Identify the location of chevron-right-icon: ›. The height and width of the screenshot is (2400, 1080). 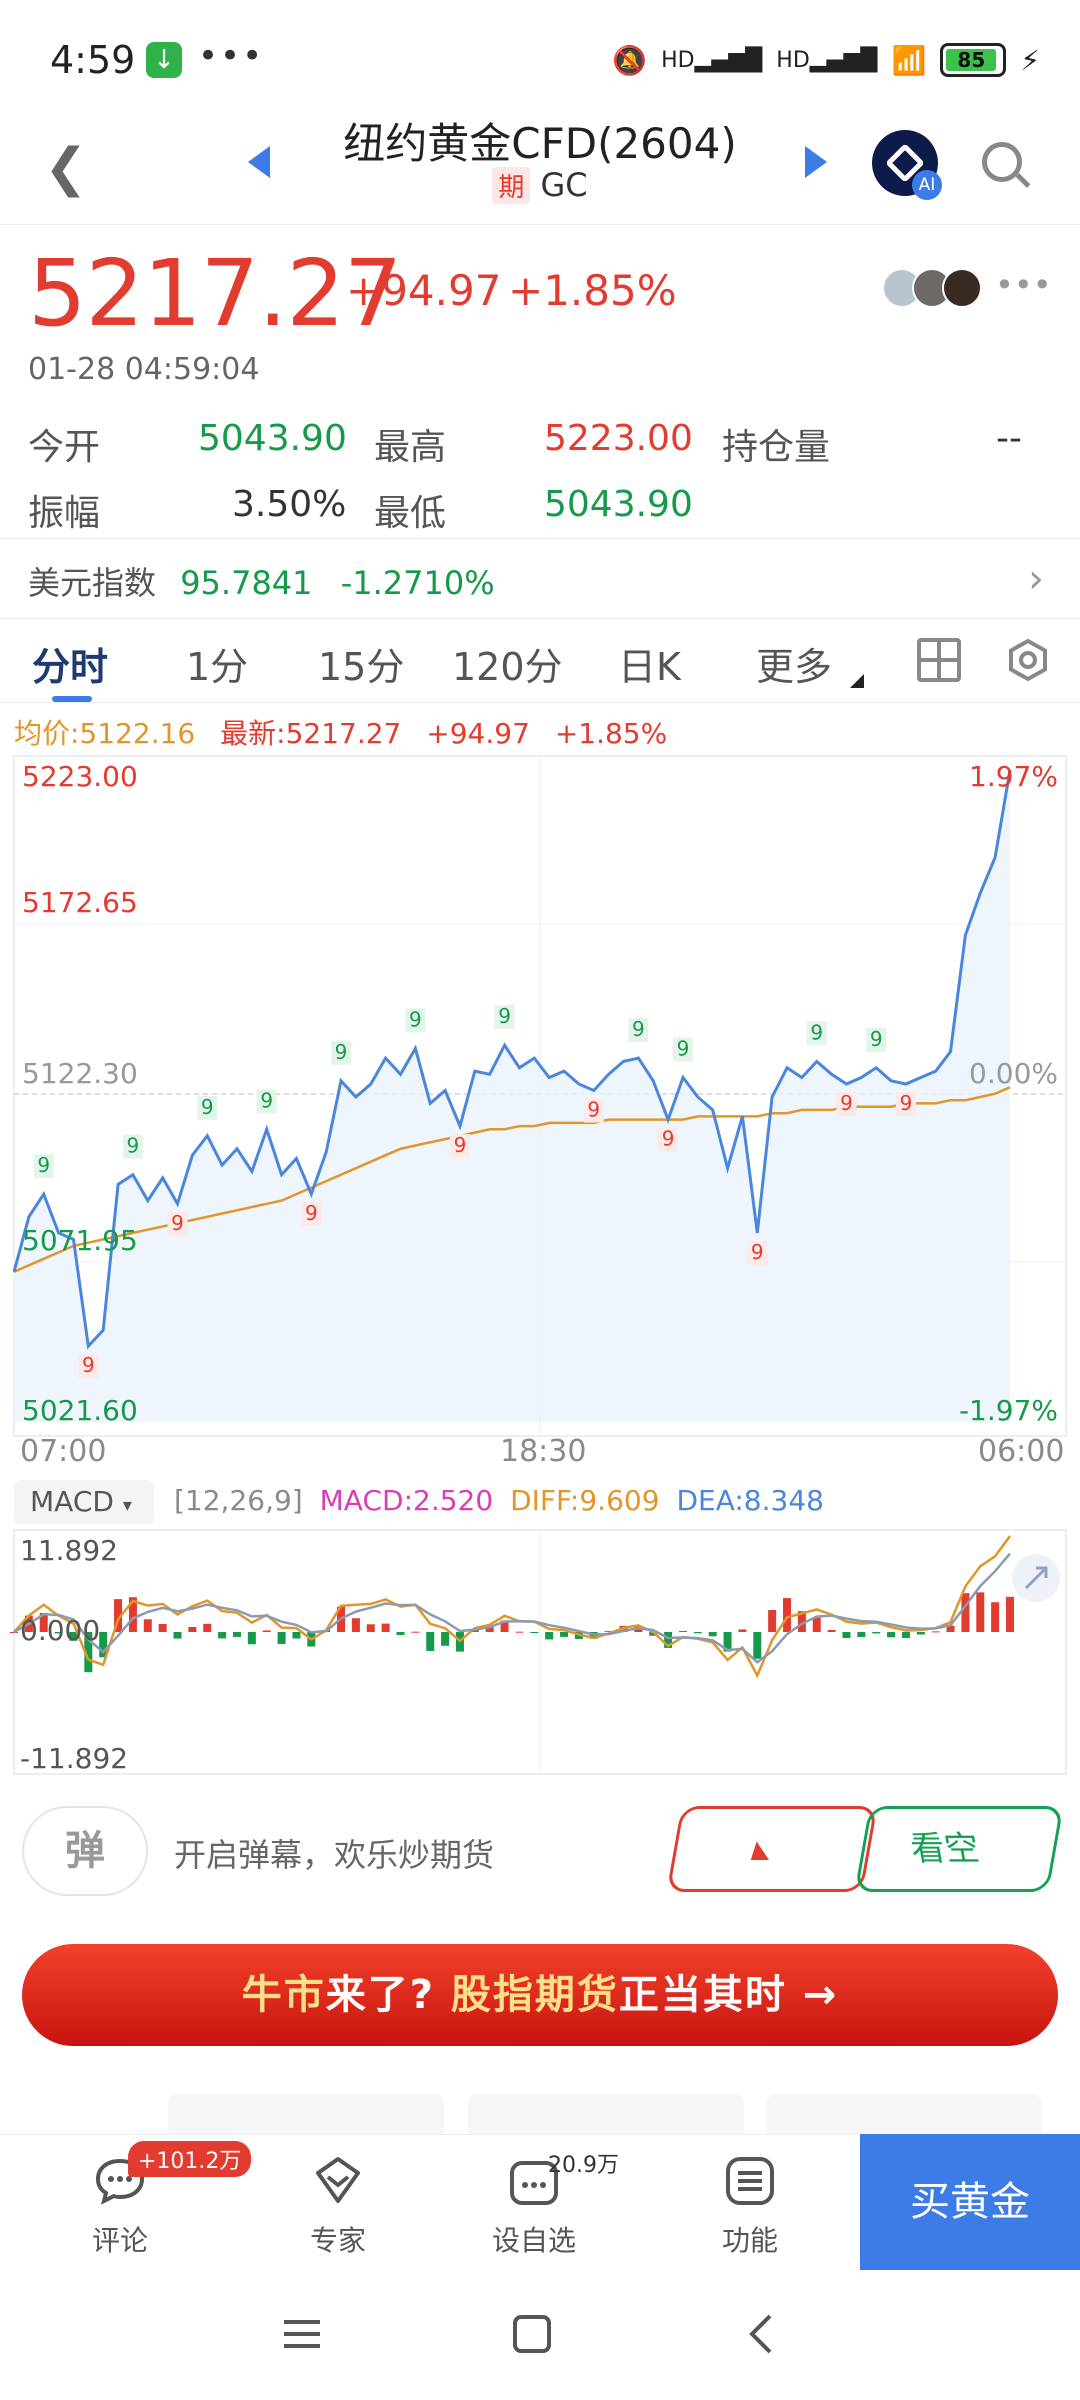
(1036, 579).